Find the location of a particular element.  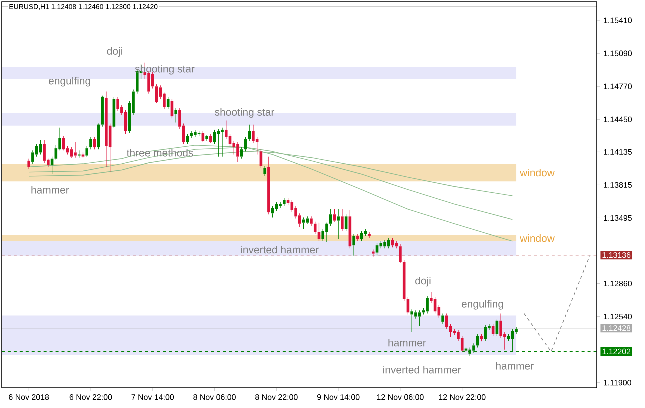

annotation: shooting star is located at coordinates (245, 113).